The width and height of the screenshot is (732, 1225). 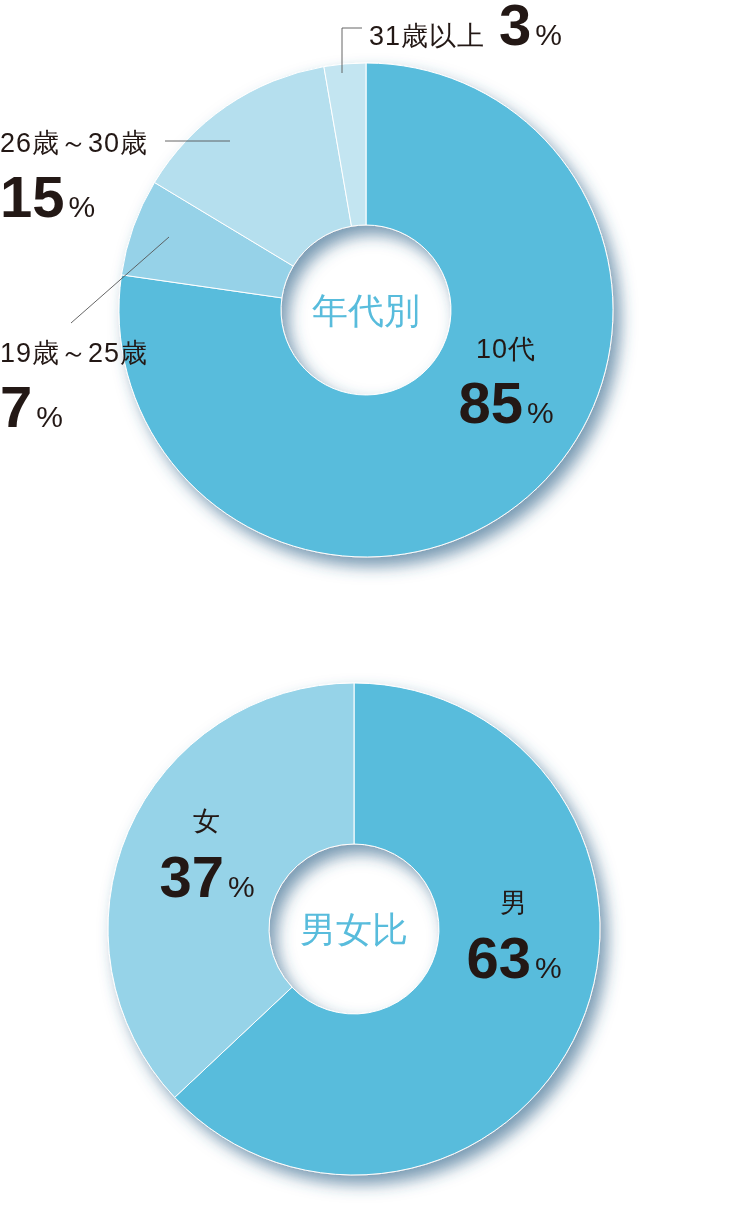 I want to click on slice-label: 31歳以上, so click(x=427, y=36).